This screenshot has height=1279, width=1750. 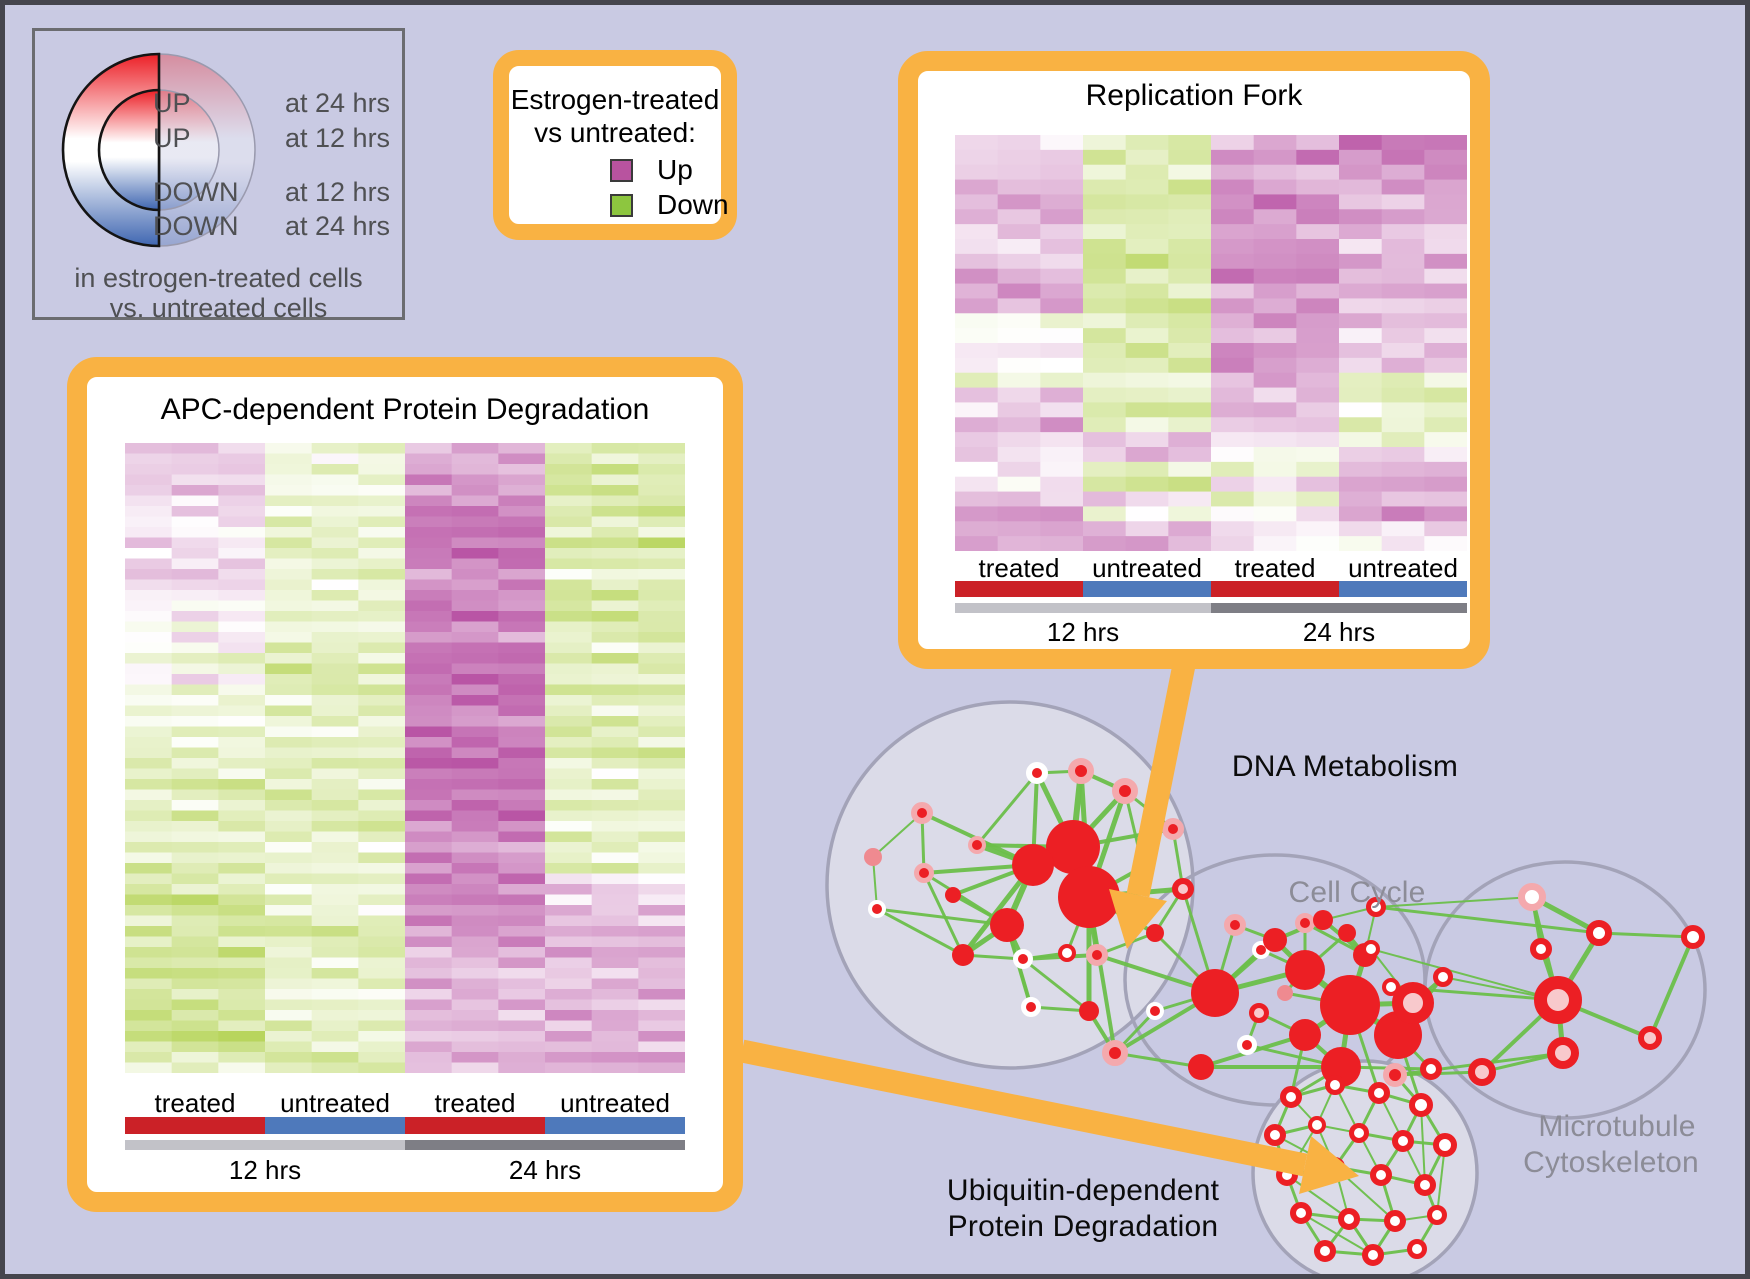 What do you see at coordinates (621, 205) in the screenshot?
I see `down-color-swatch` at bounding box center [621, 205].